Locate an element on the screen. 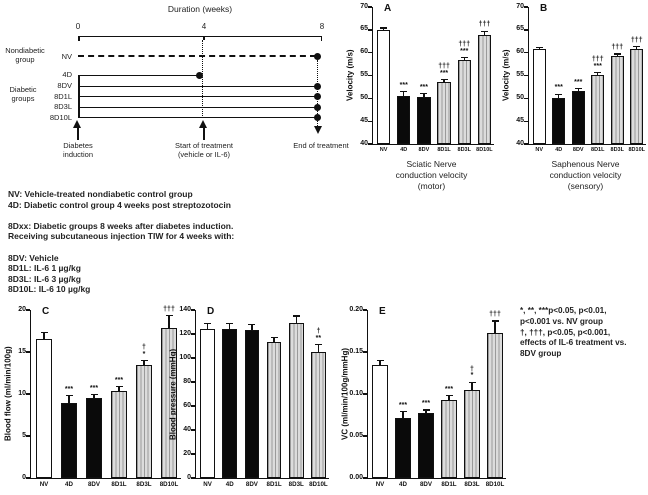 This screenshot has width=648, height=495. bar-8D3L is located at coordinates (617, 99).